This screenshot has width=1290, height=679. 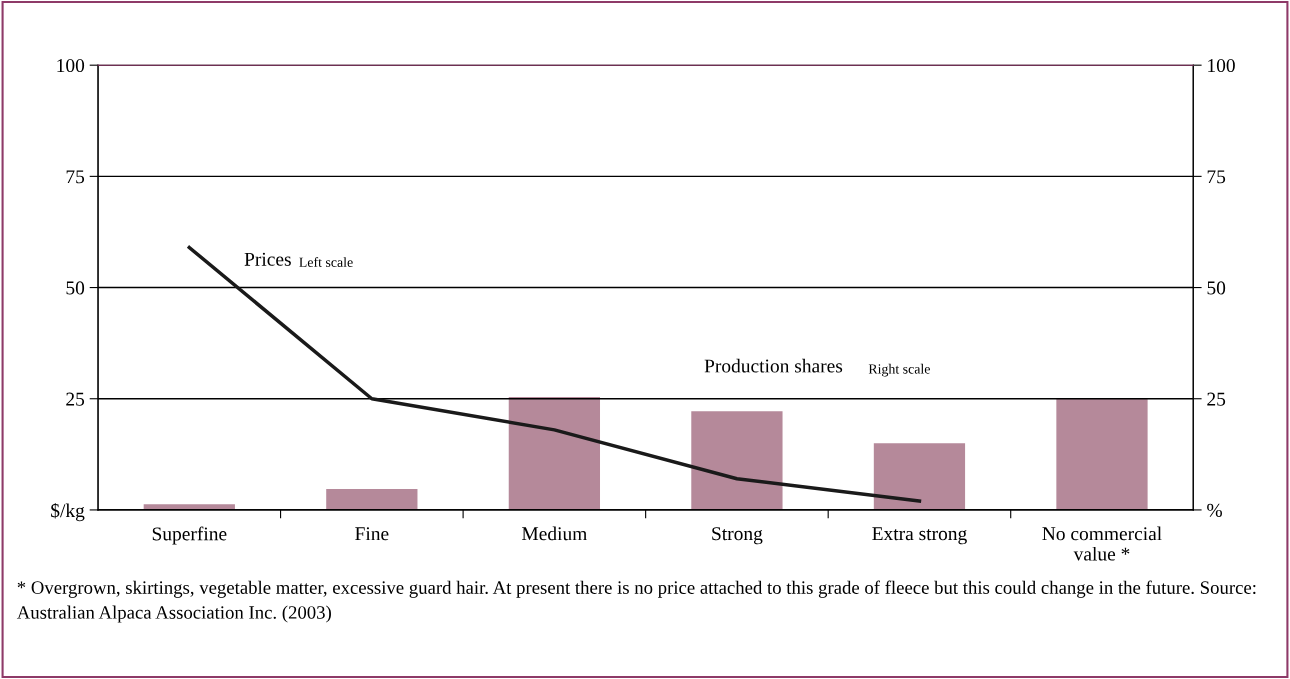 What do you see at coordinates (75, 288) in the screenshot?
I see `y-tick-label: 50` at bounding box center [75, 288].